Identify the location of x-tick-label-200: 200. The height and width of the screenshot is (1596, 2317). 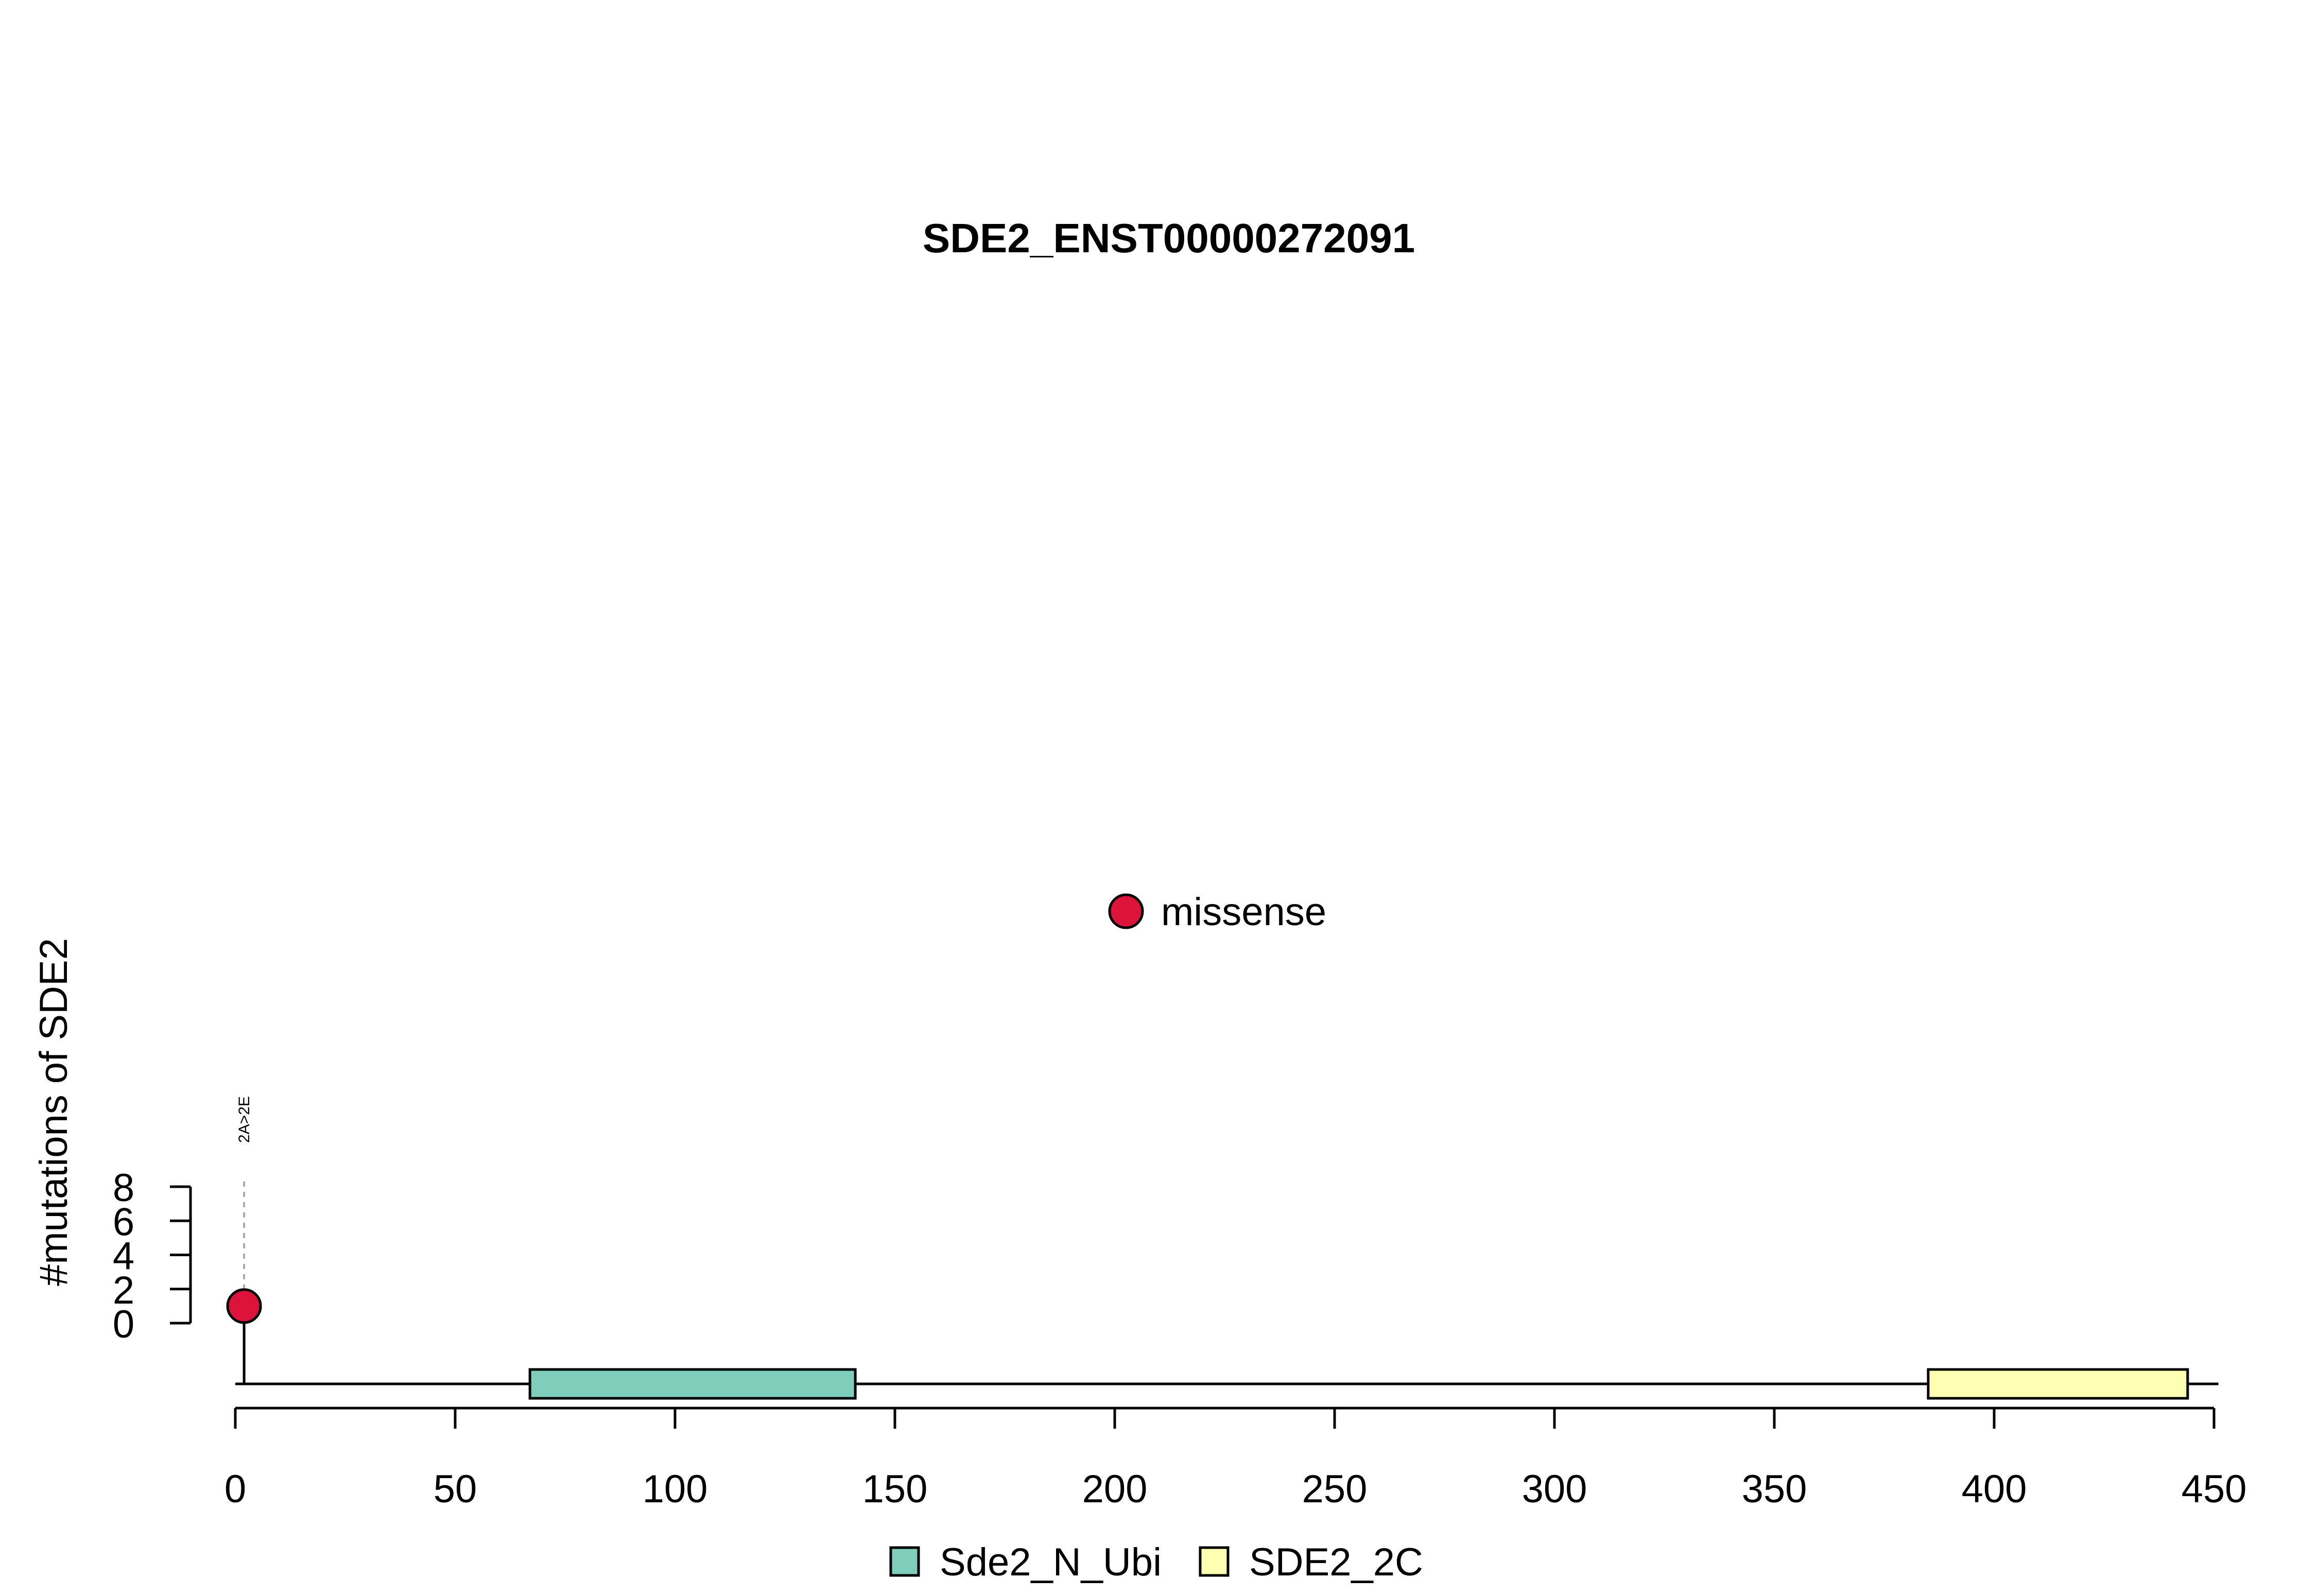
(1115, 1489).